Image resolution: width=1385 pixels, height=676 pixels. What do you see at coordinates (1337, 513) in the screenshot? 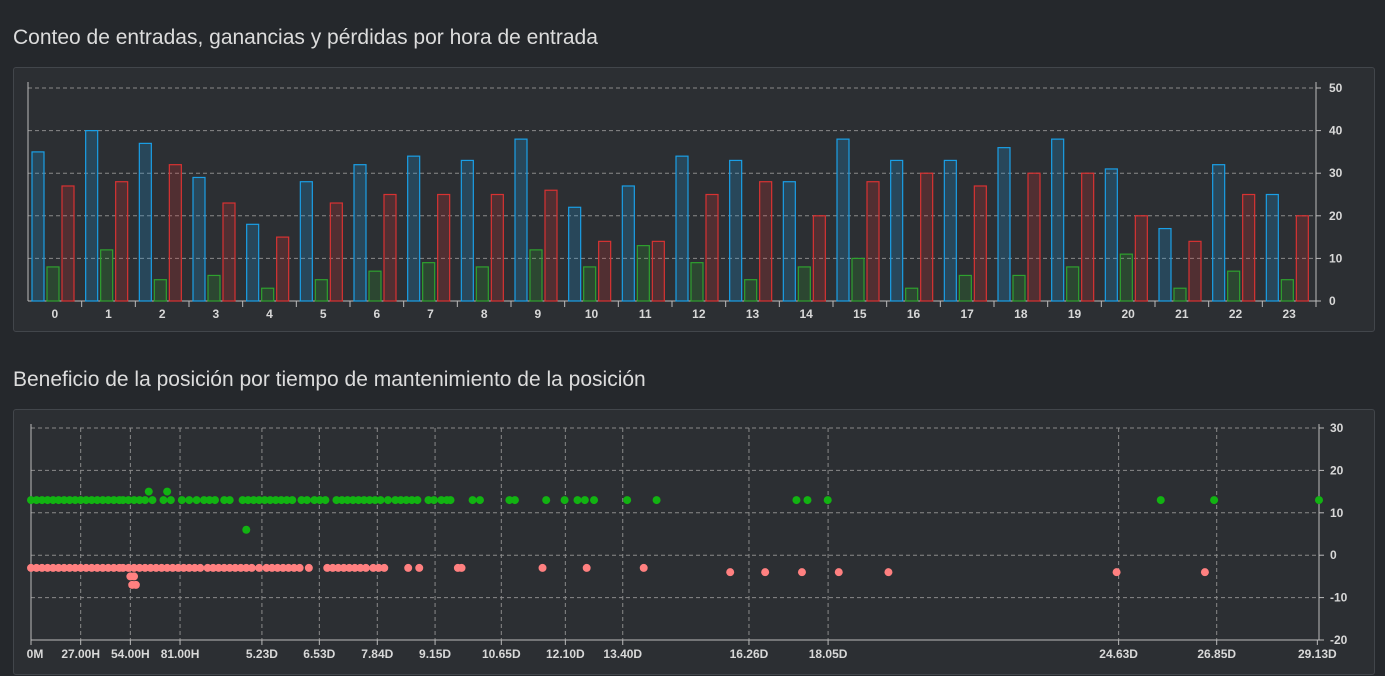
I see `y-tick-label: 10` at bounding box center [1337, 513].